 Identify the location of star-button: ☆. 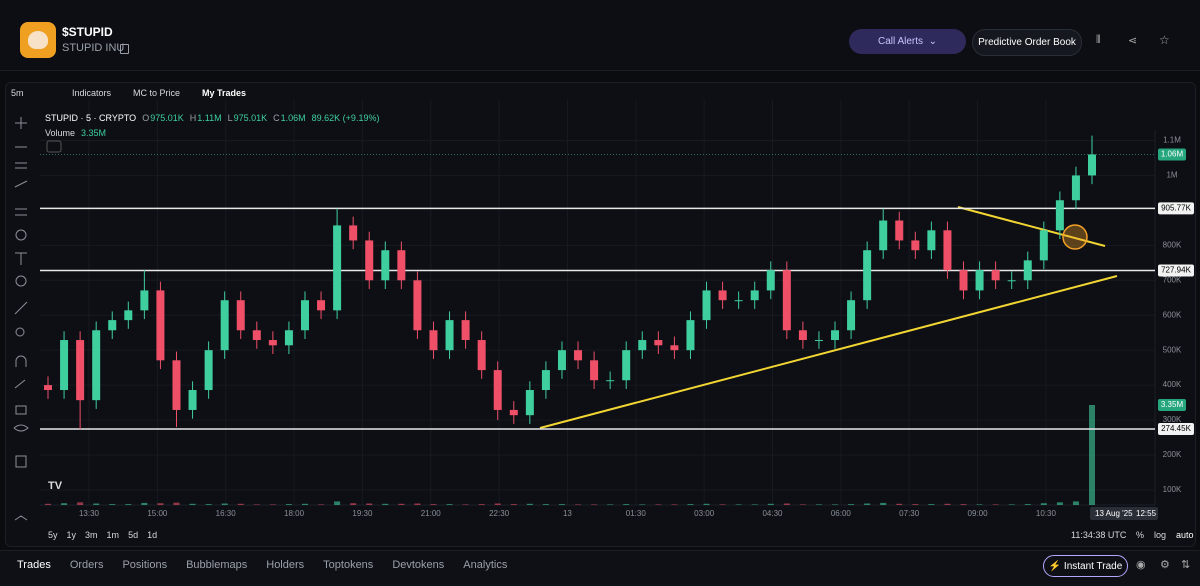
(1164, 40).